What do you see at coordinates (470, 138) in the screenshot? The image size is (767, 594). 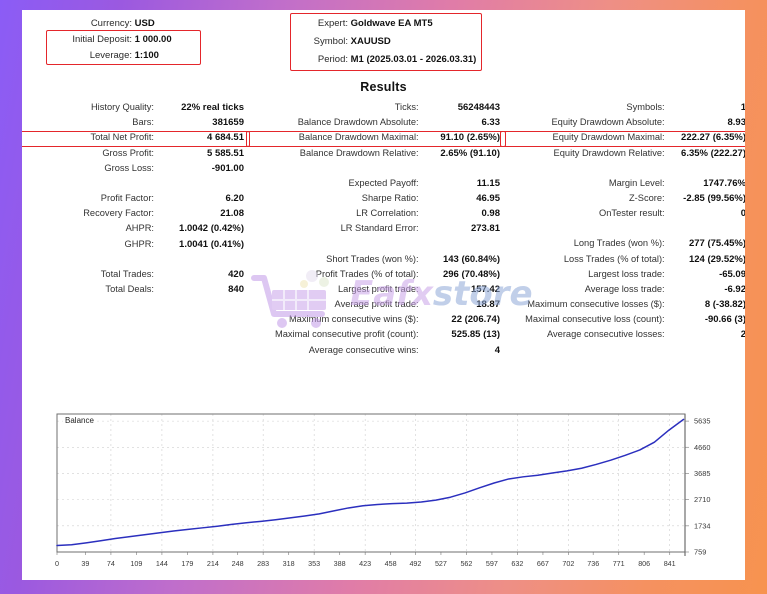 I see `stat-value: 91.10 (2.65%)` at bounding box center [470, 138].